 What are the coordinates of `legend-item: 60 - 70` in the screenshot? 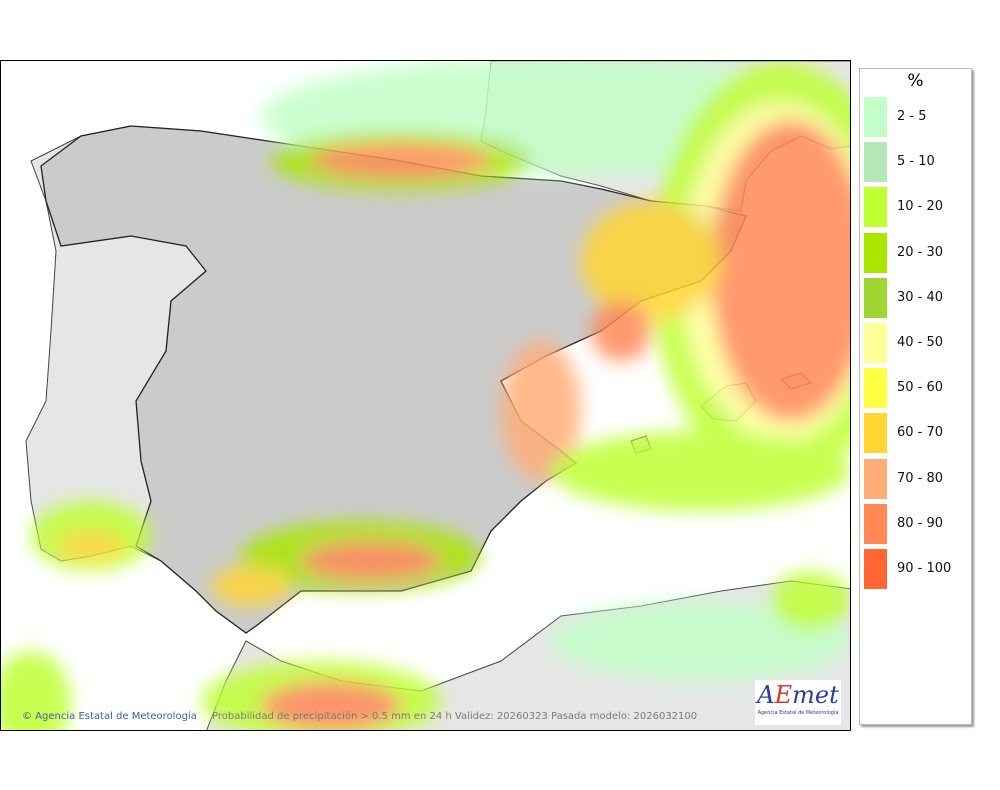 It's located at (915, 435).